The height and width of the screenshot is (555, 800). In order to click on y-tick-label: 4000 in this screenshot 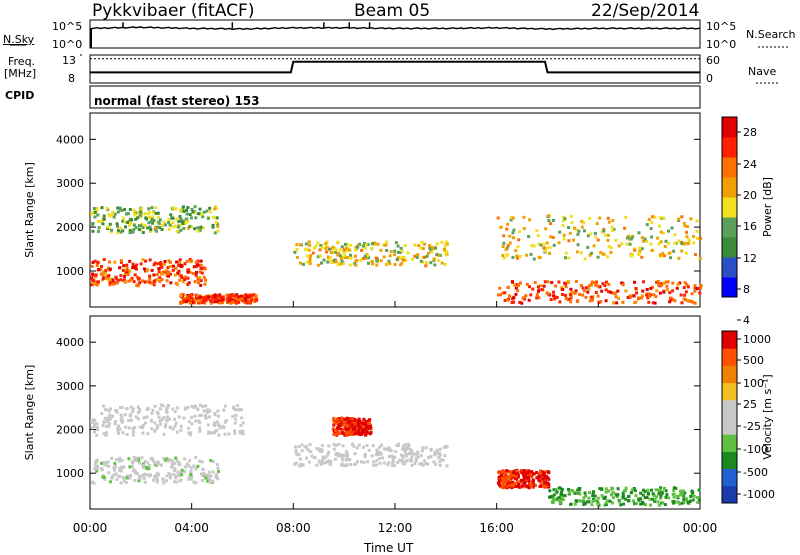, I will do `click(70, 342)`.